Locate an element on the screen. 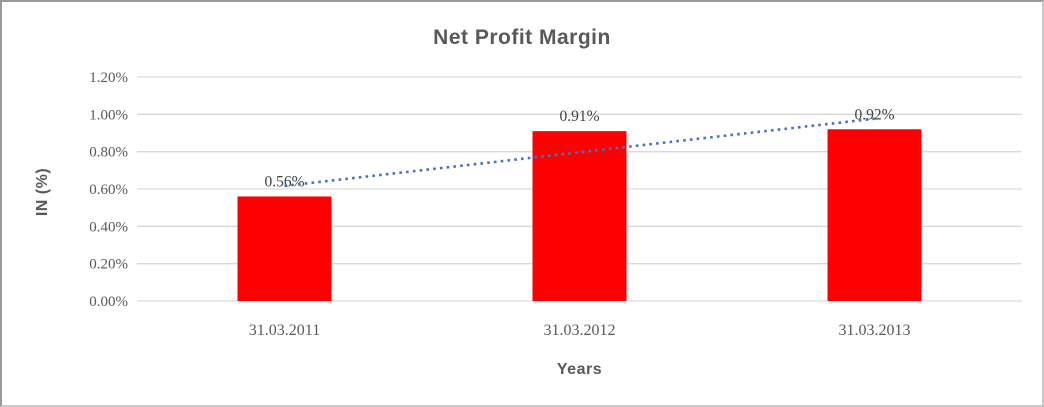 Image resolution: width=1044 pixels, height=407 pixels. chart-title: Net Profit Margin is located at coordinates (522, 37).